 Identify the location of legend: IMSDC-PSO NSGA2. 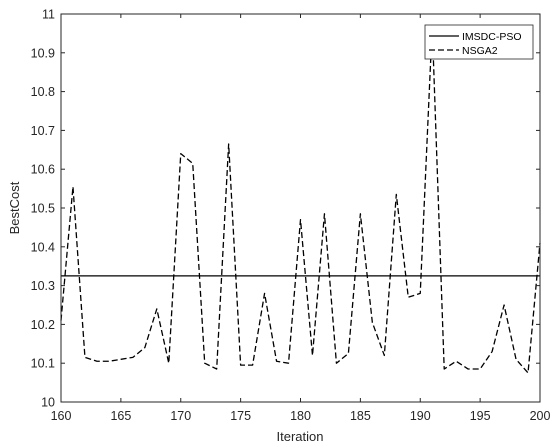
(479, 42).